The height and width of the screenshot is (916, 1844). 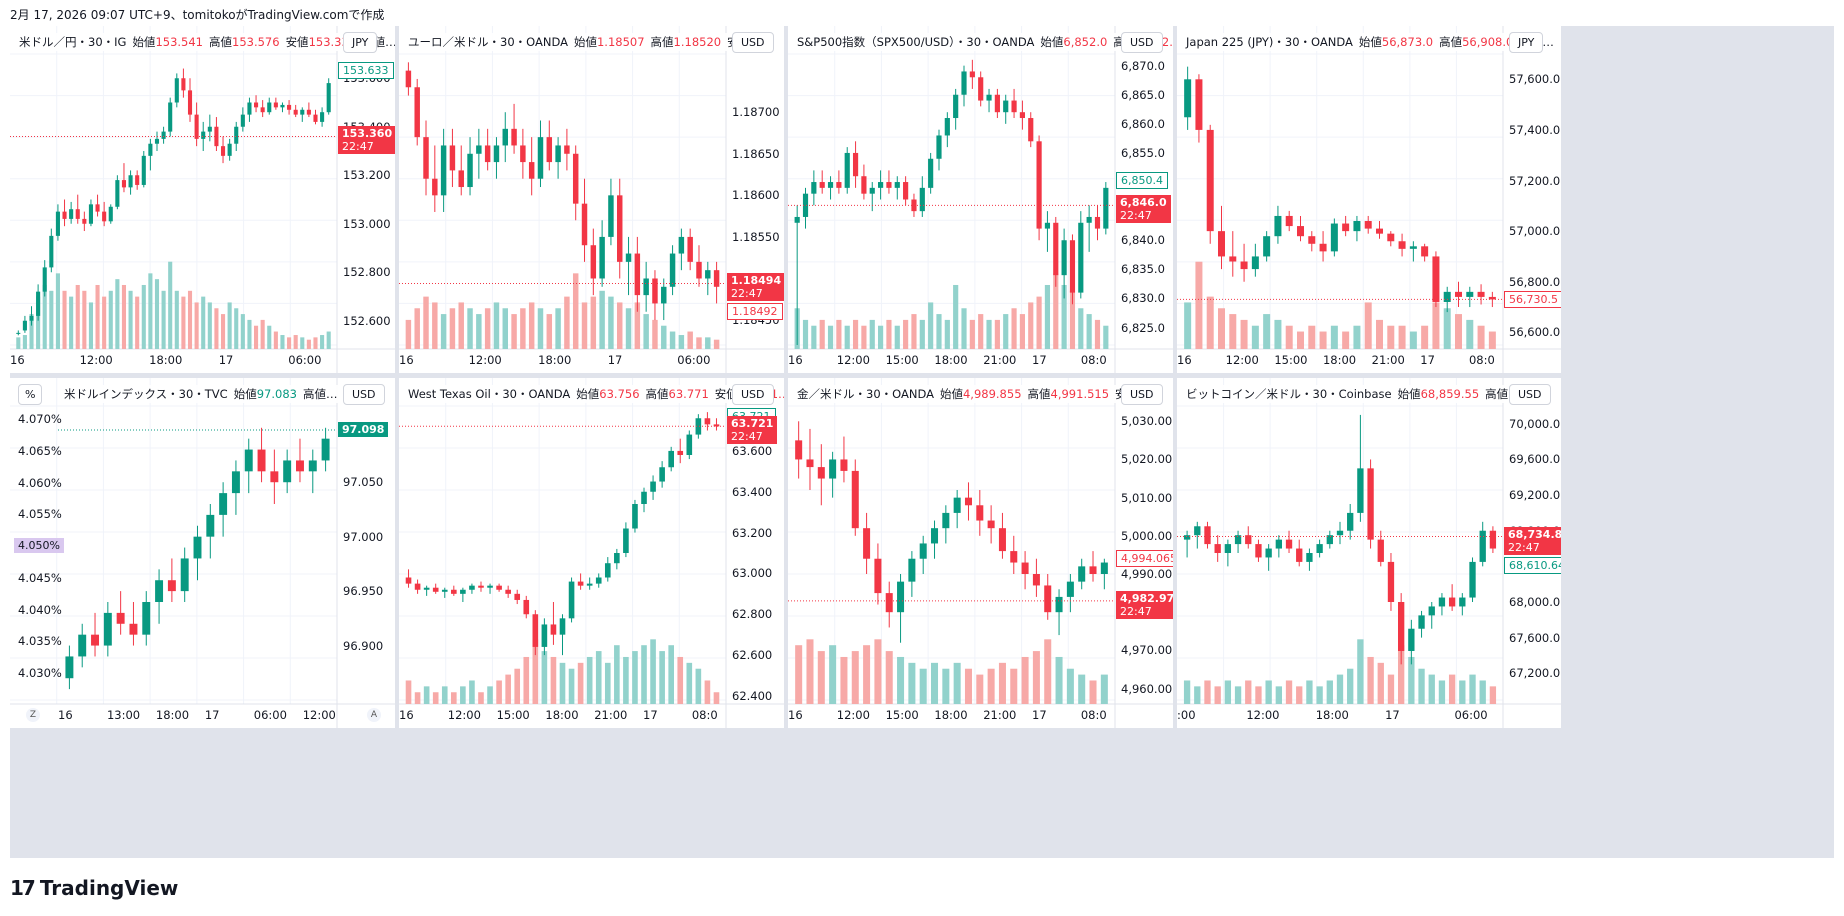 I want to click on x-axis-label: 12:00, so click(x=853, y=715).